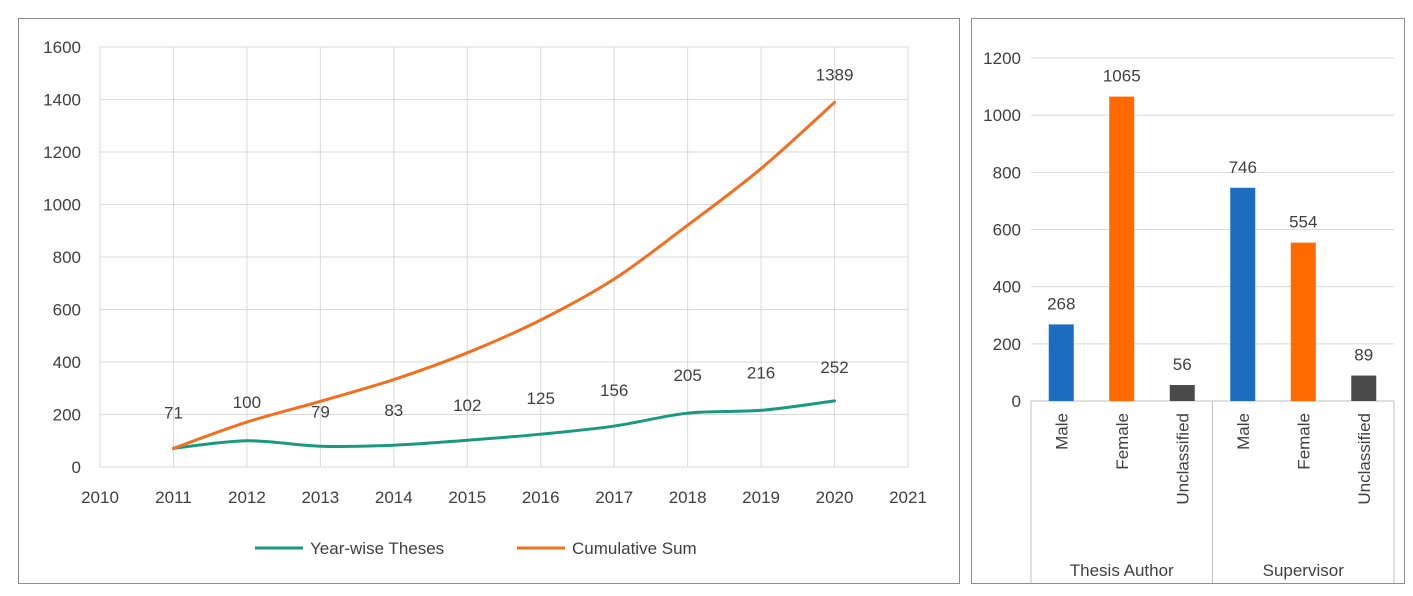  What do you see at coordinates (1122, 76) in the screenshot?
I see `data-label: 1065` at bounding box center [1122, 76].